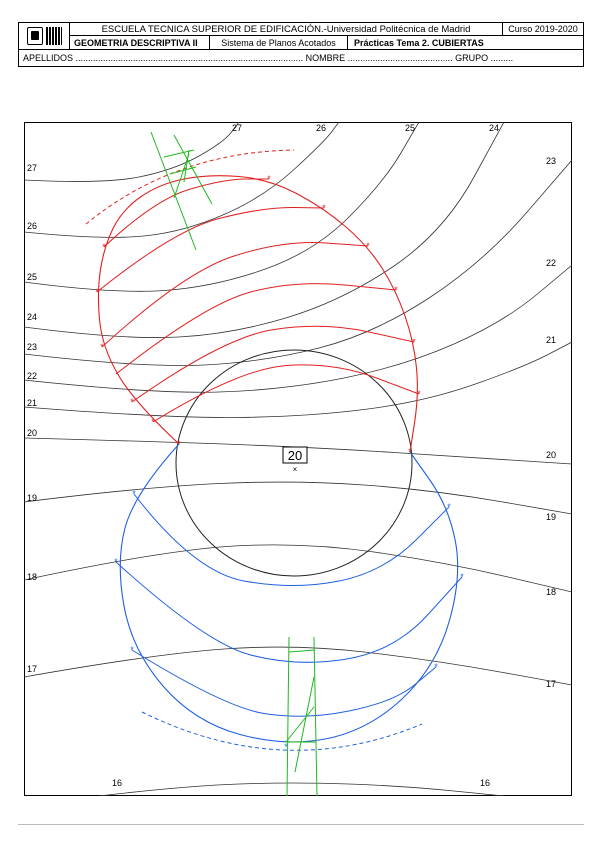  What do you see at coordinates (543, 29) in the screenshot?
I see `academic-year: Curso 2019-2020` at bounding box center [543, 29].